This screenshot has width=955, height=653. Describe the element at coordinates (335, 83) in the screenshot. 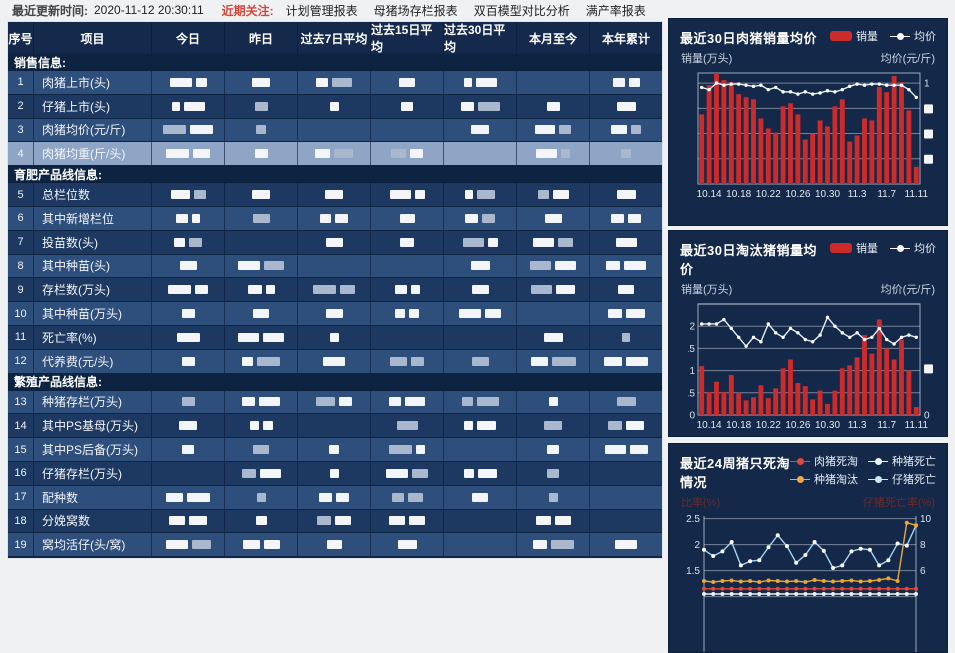

I see `table-row: 1 肉猪上市(头)` at that location.